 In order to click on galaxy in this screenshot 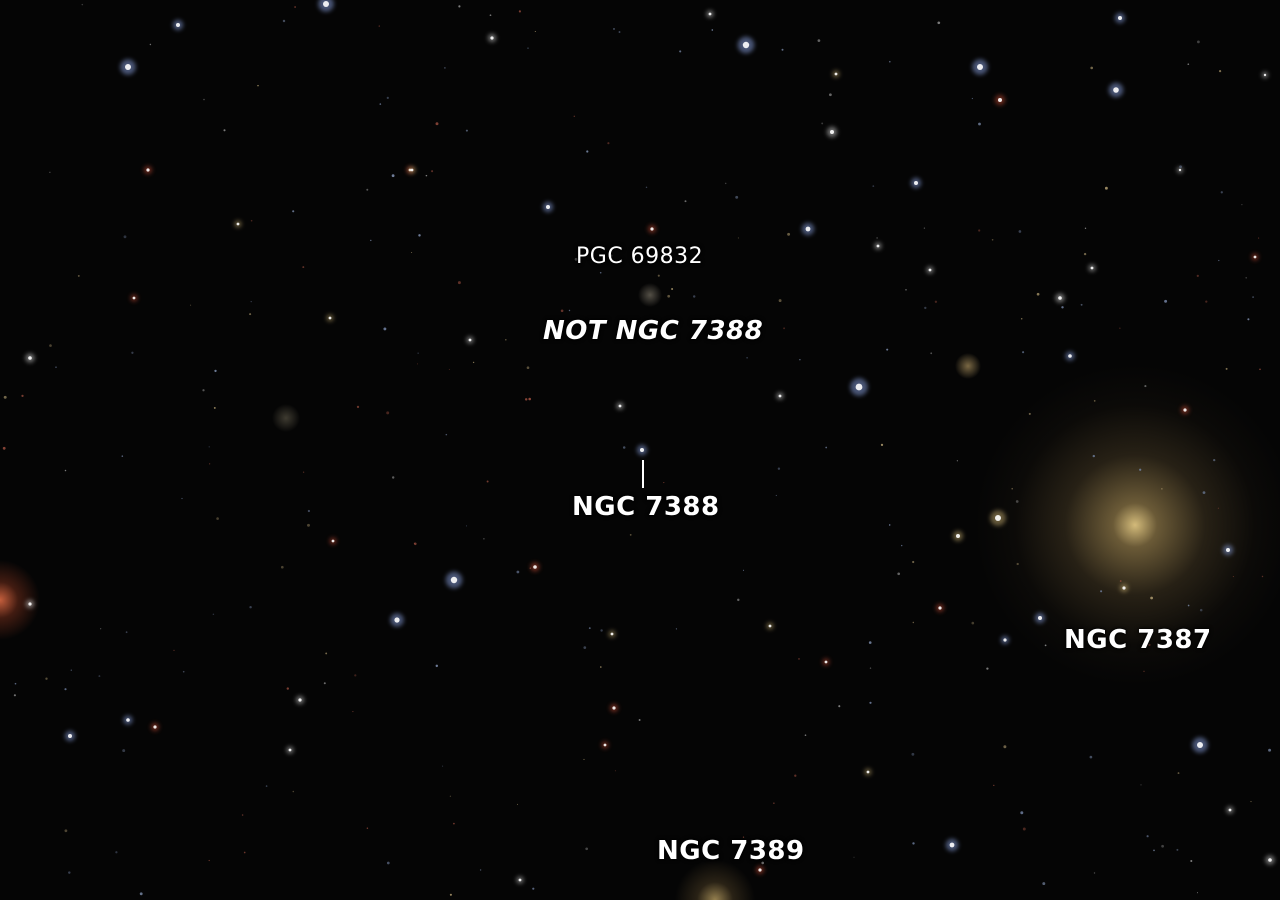, I will do `click(1124, 588)`.